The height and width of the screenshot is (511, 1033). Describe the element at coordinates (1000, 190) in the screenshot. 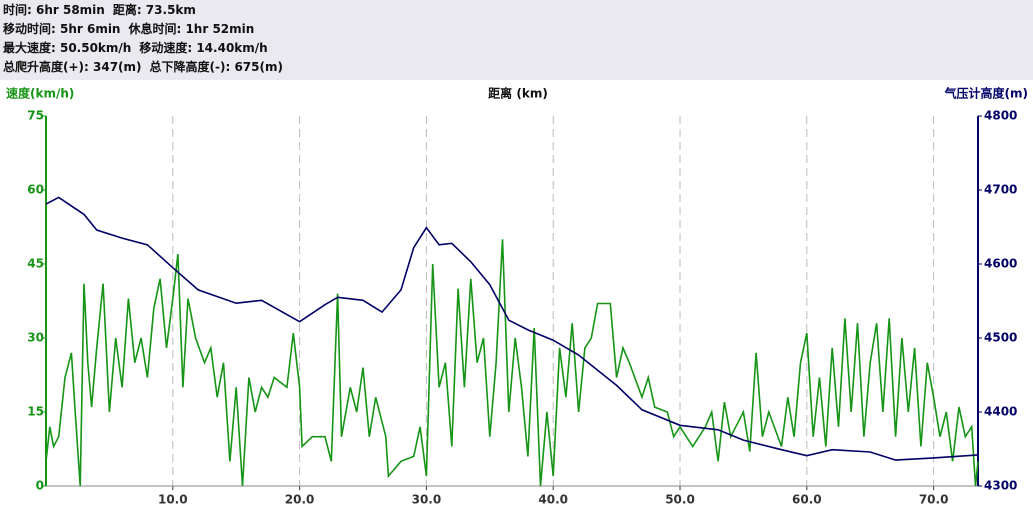

I see `y2-tick-label: 4700` at that location.